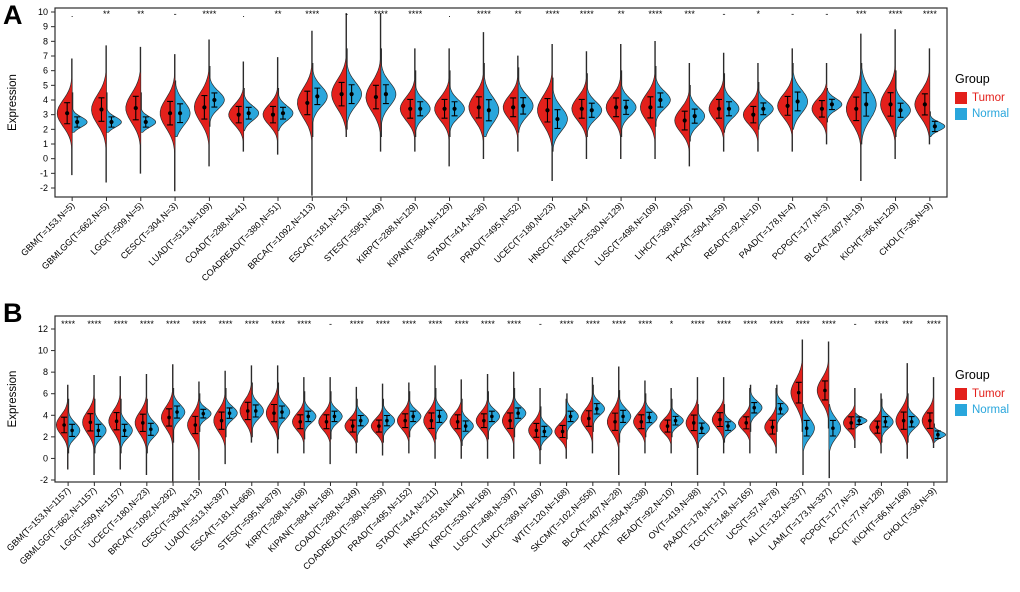 This screenshot has width=1020, height=592. Describe the element at coordinates (180, 233) in the screenshot. I see `x-axis-label: LUAD(T=513,N=109)` at that location.